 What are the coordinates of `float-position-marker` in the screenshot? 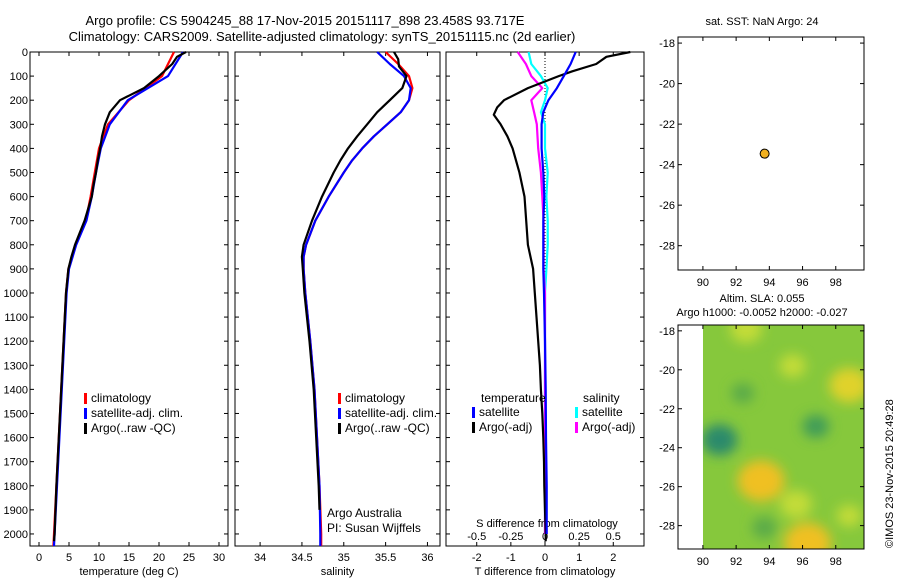 It's located at (764, 153).